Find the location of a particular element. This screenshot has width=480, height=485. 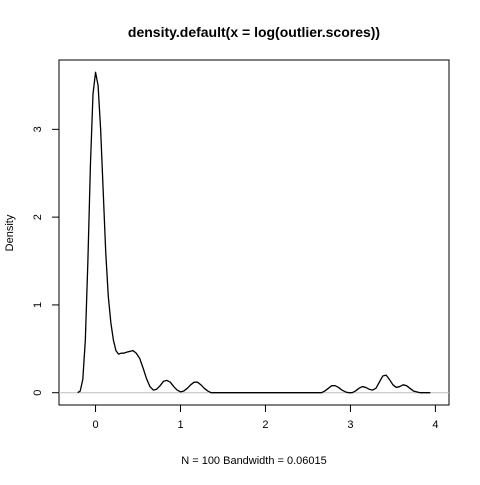

y-tick-label: 1 is located at coordinates (38, 305).